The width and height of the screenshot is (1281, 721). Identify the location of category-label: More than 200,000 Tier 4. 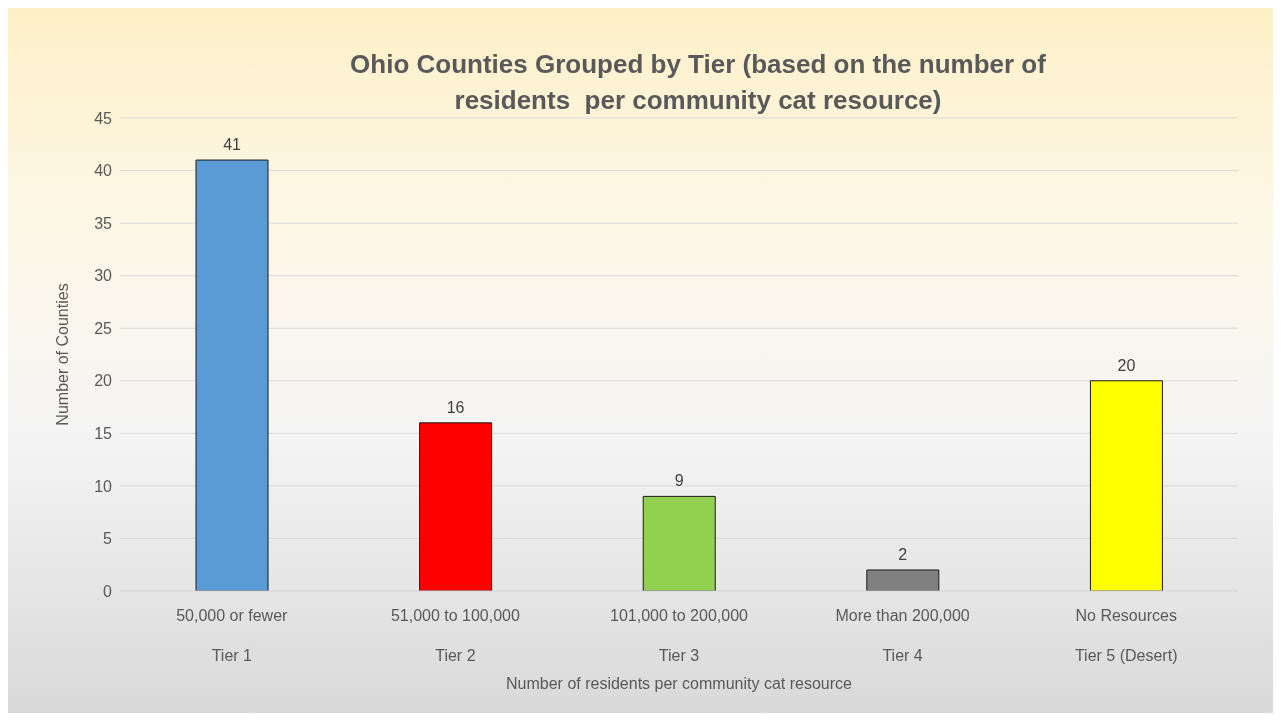
(902, 635).